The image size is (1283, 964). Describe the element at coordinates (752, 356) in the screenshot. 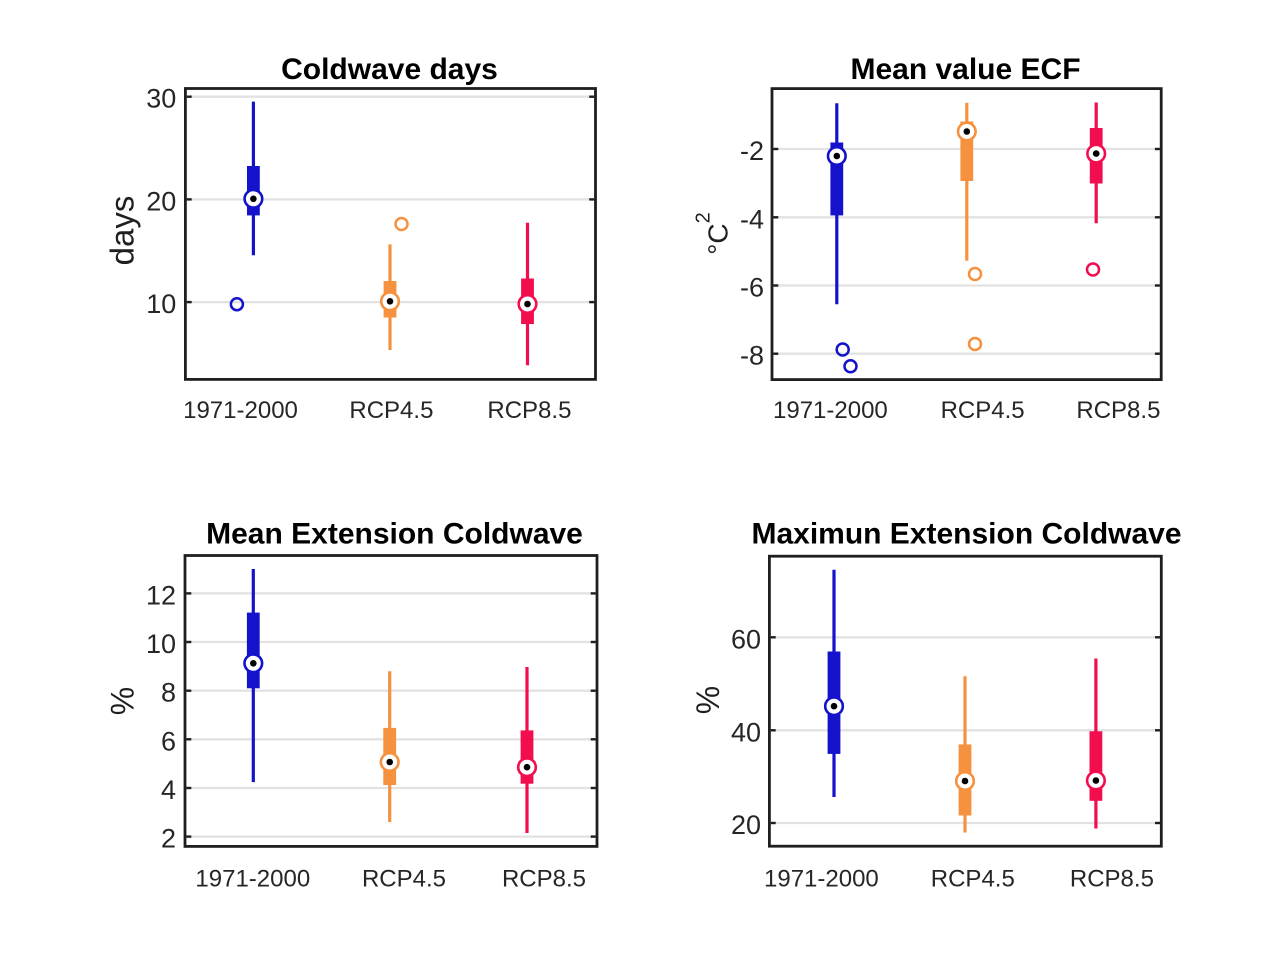

I see `svg-text: -8` at that location.